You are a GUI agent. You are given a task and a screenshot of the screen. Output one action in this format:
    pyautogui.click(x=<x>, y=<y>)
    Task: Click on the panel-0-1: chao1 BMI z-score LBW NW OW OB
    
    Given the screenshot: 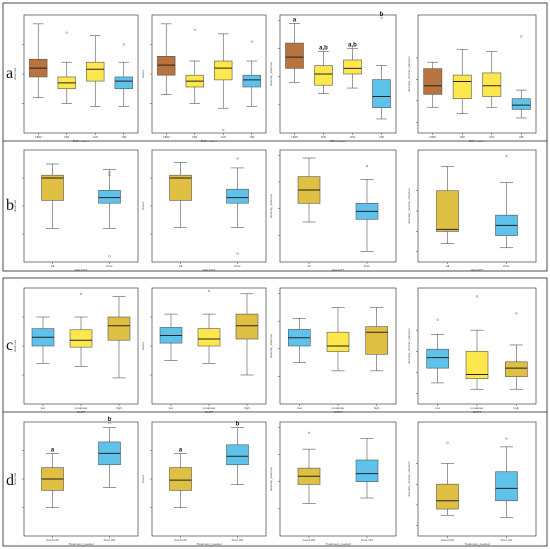 What is the action you would take?
    pyautogui.click(x=204, y=78)
    